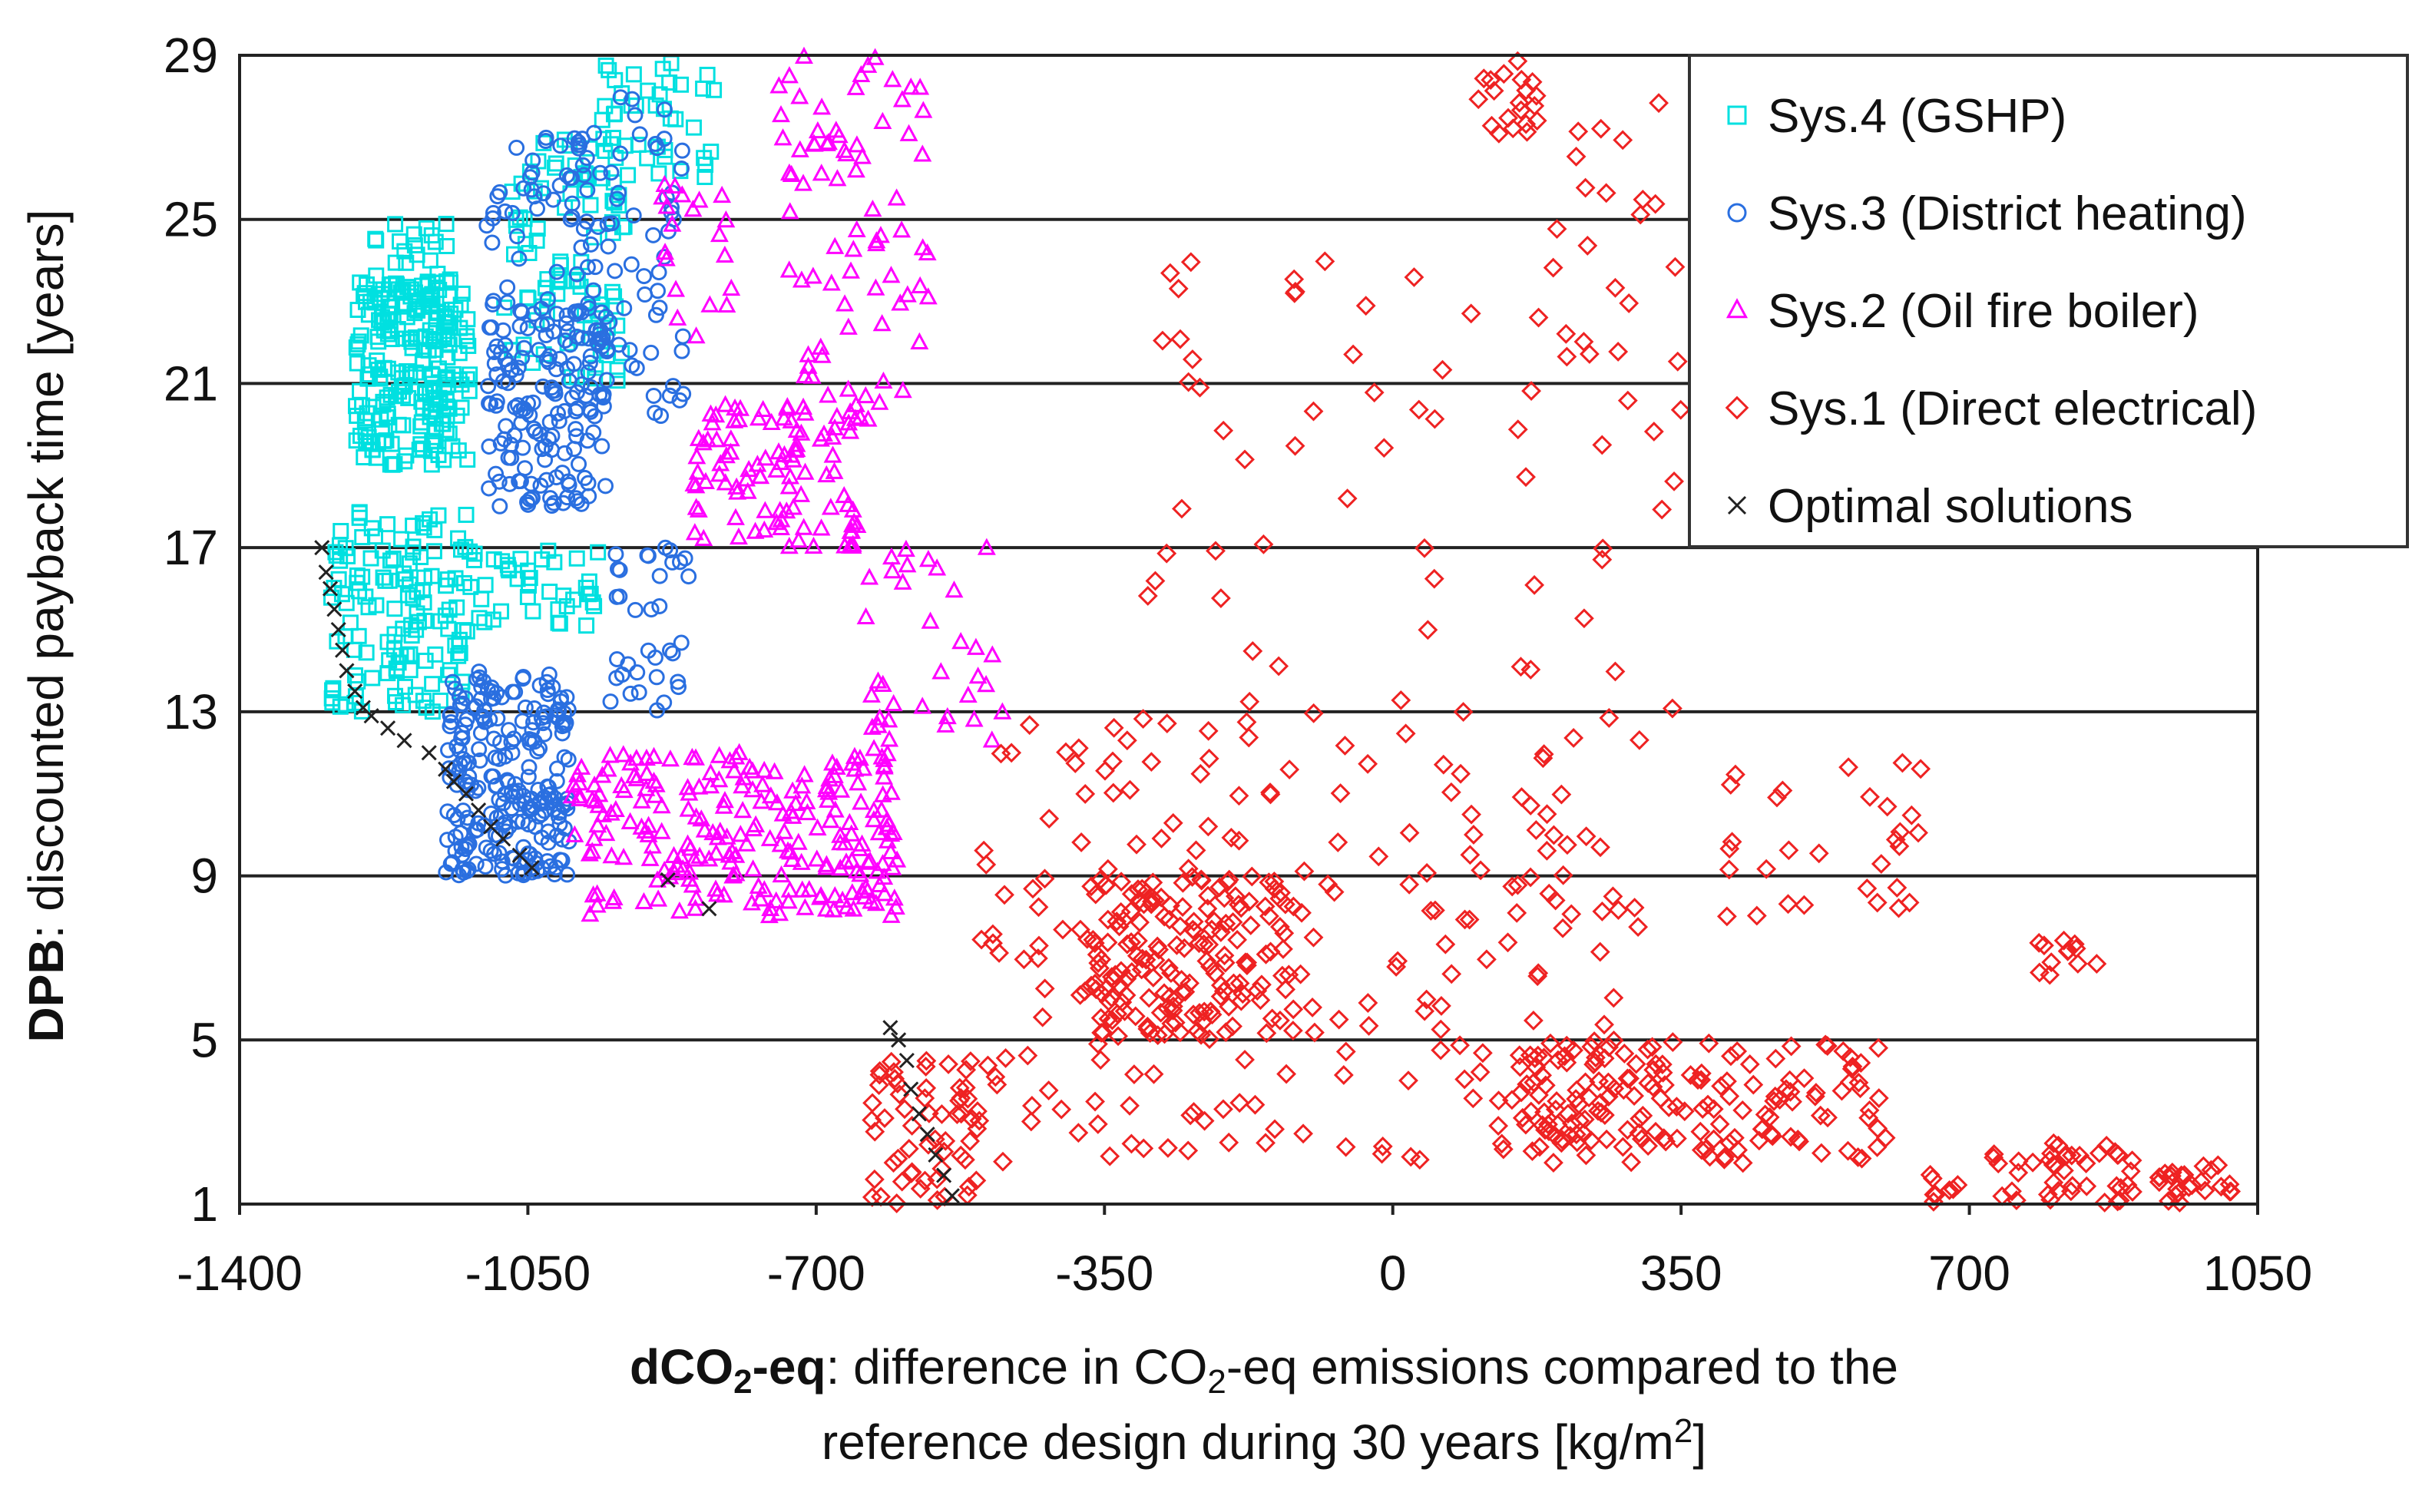 The height and width of the screenshot is (1512, 2422). What do you see at coordinates (523, 387) in the screenshot?
I see `series-sys4` at bounding box center [523, 387].